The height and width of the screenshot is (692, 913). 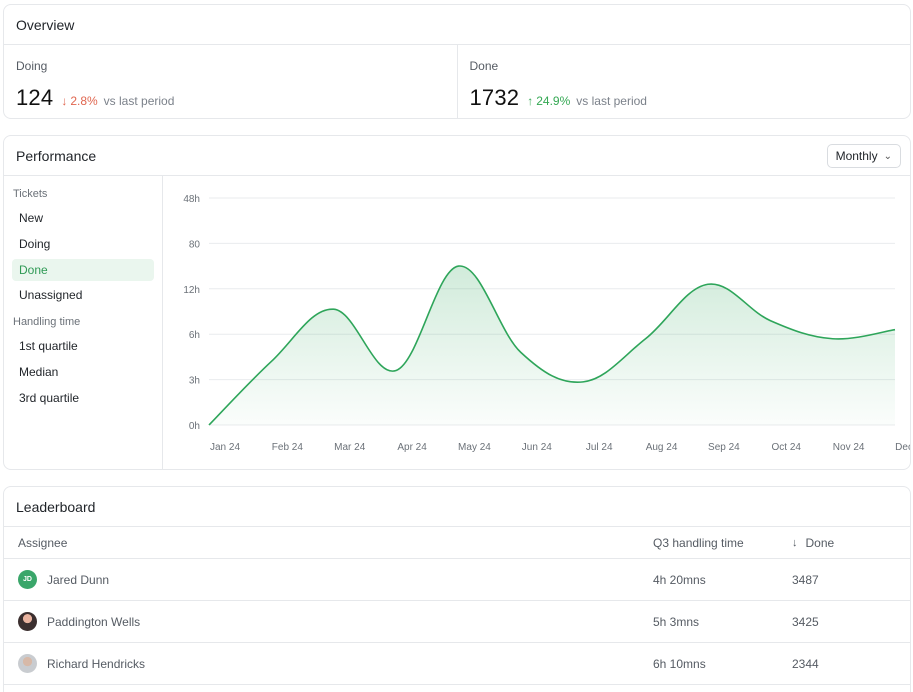 What do you see at coordinates (856, 156) in the screenshot?
I see `period-select-value: Monthly` at bounding box center [856, 156].